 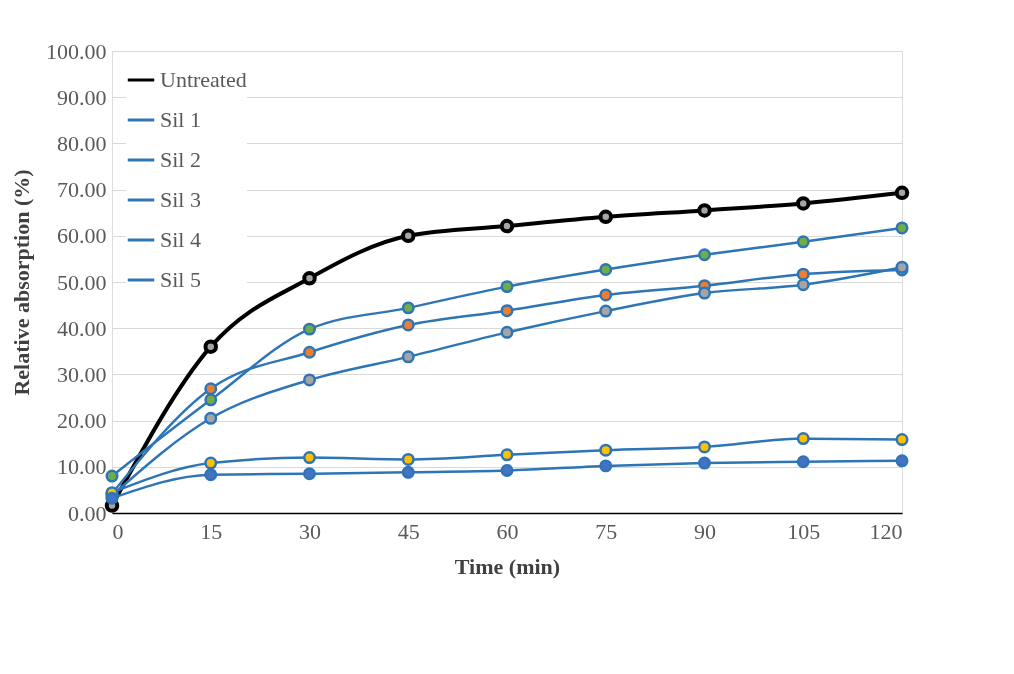 What do you see at coordinates (211, 531) in the screenshot?
I see `x-tick-label: 15` at bounding box center [211, 531].